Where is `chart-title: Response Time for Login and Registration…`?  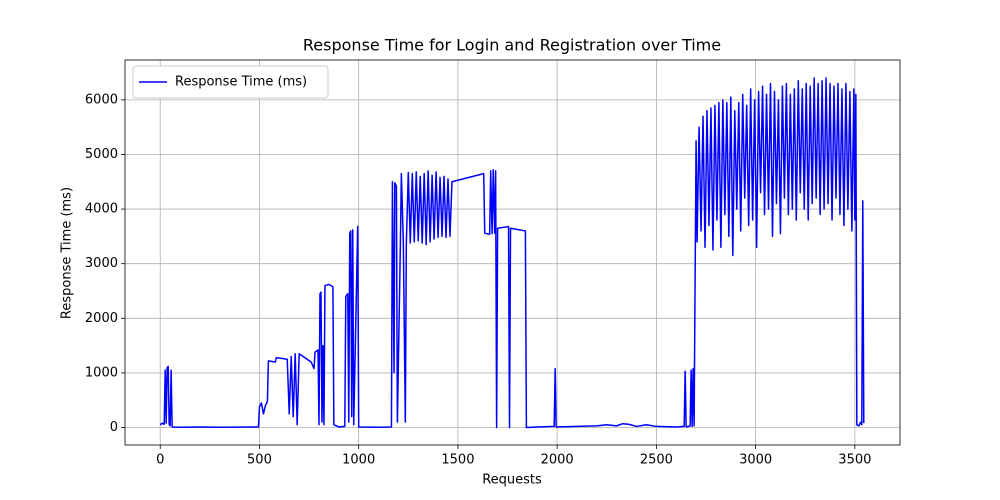 chart-title: Response Time for Login and Registration… is located at coordinates (512, 45).